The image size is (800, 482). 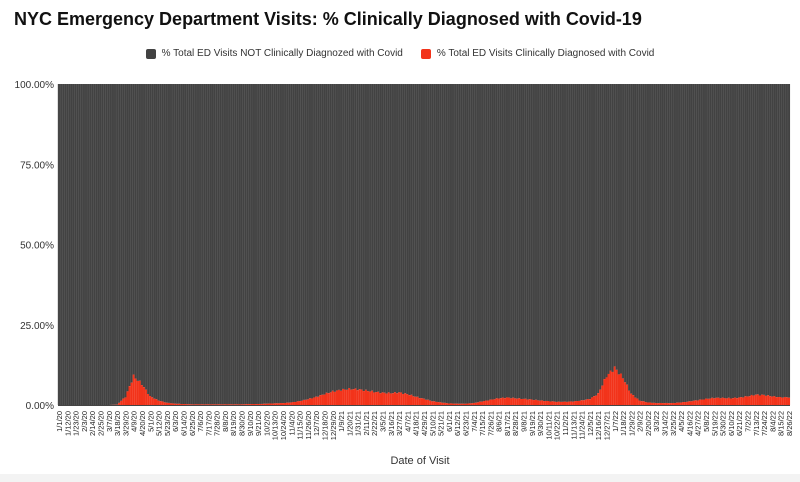 I want to click on x-tick-label: 6/12/21, so click(x=457, y=423).